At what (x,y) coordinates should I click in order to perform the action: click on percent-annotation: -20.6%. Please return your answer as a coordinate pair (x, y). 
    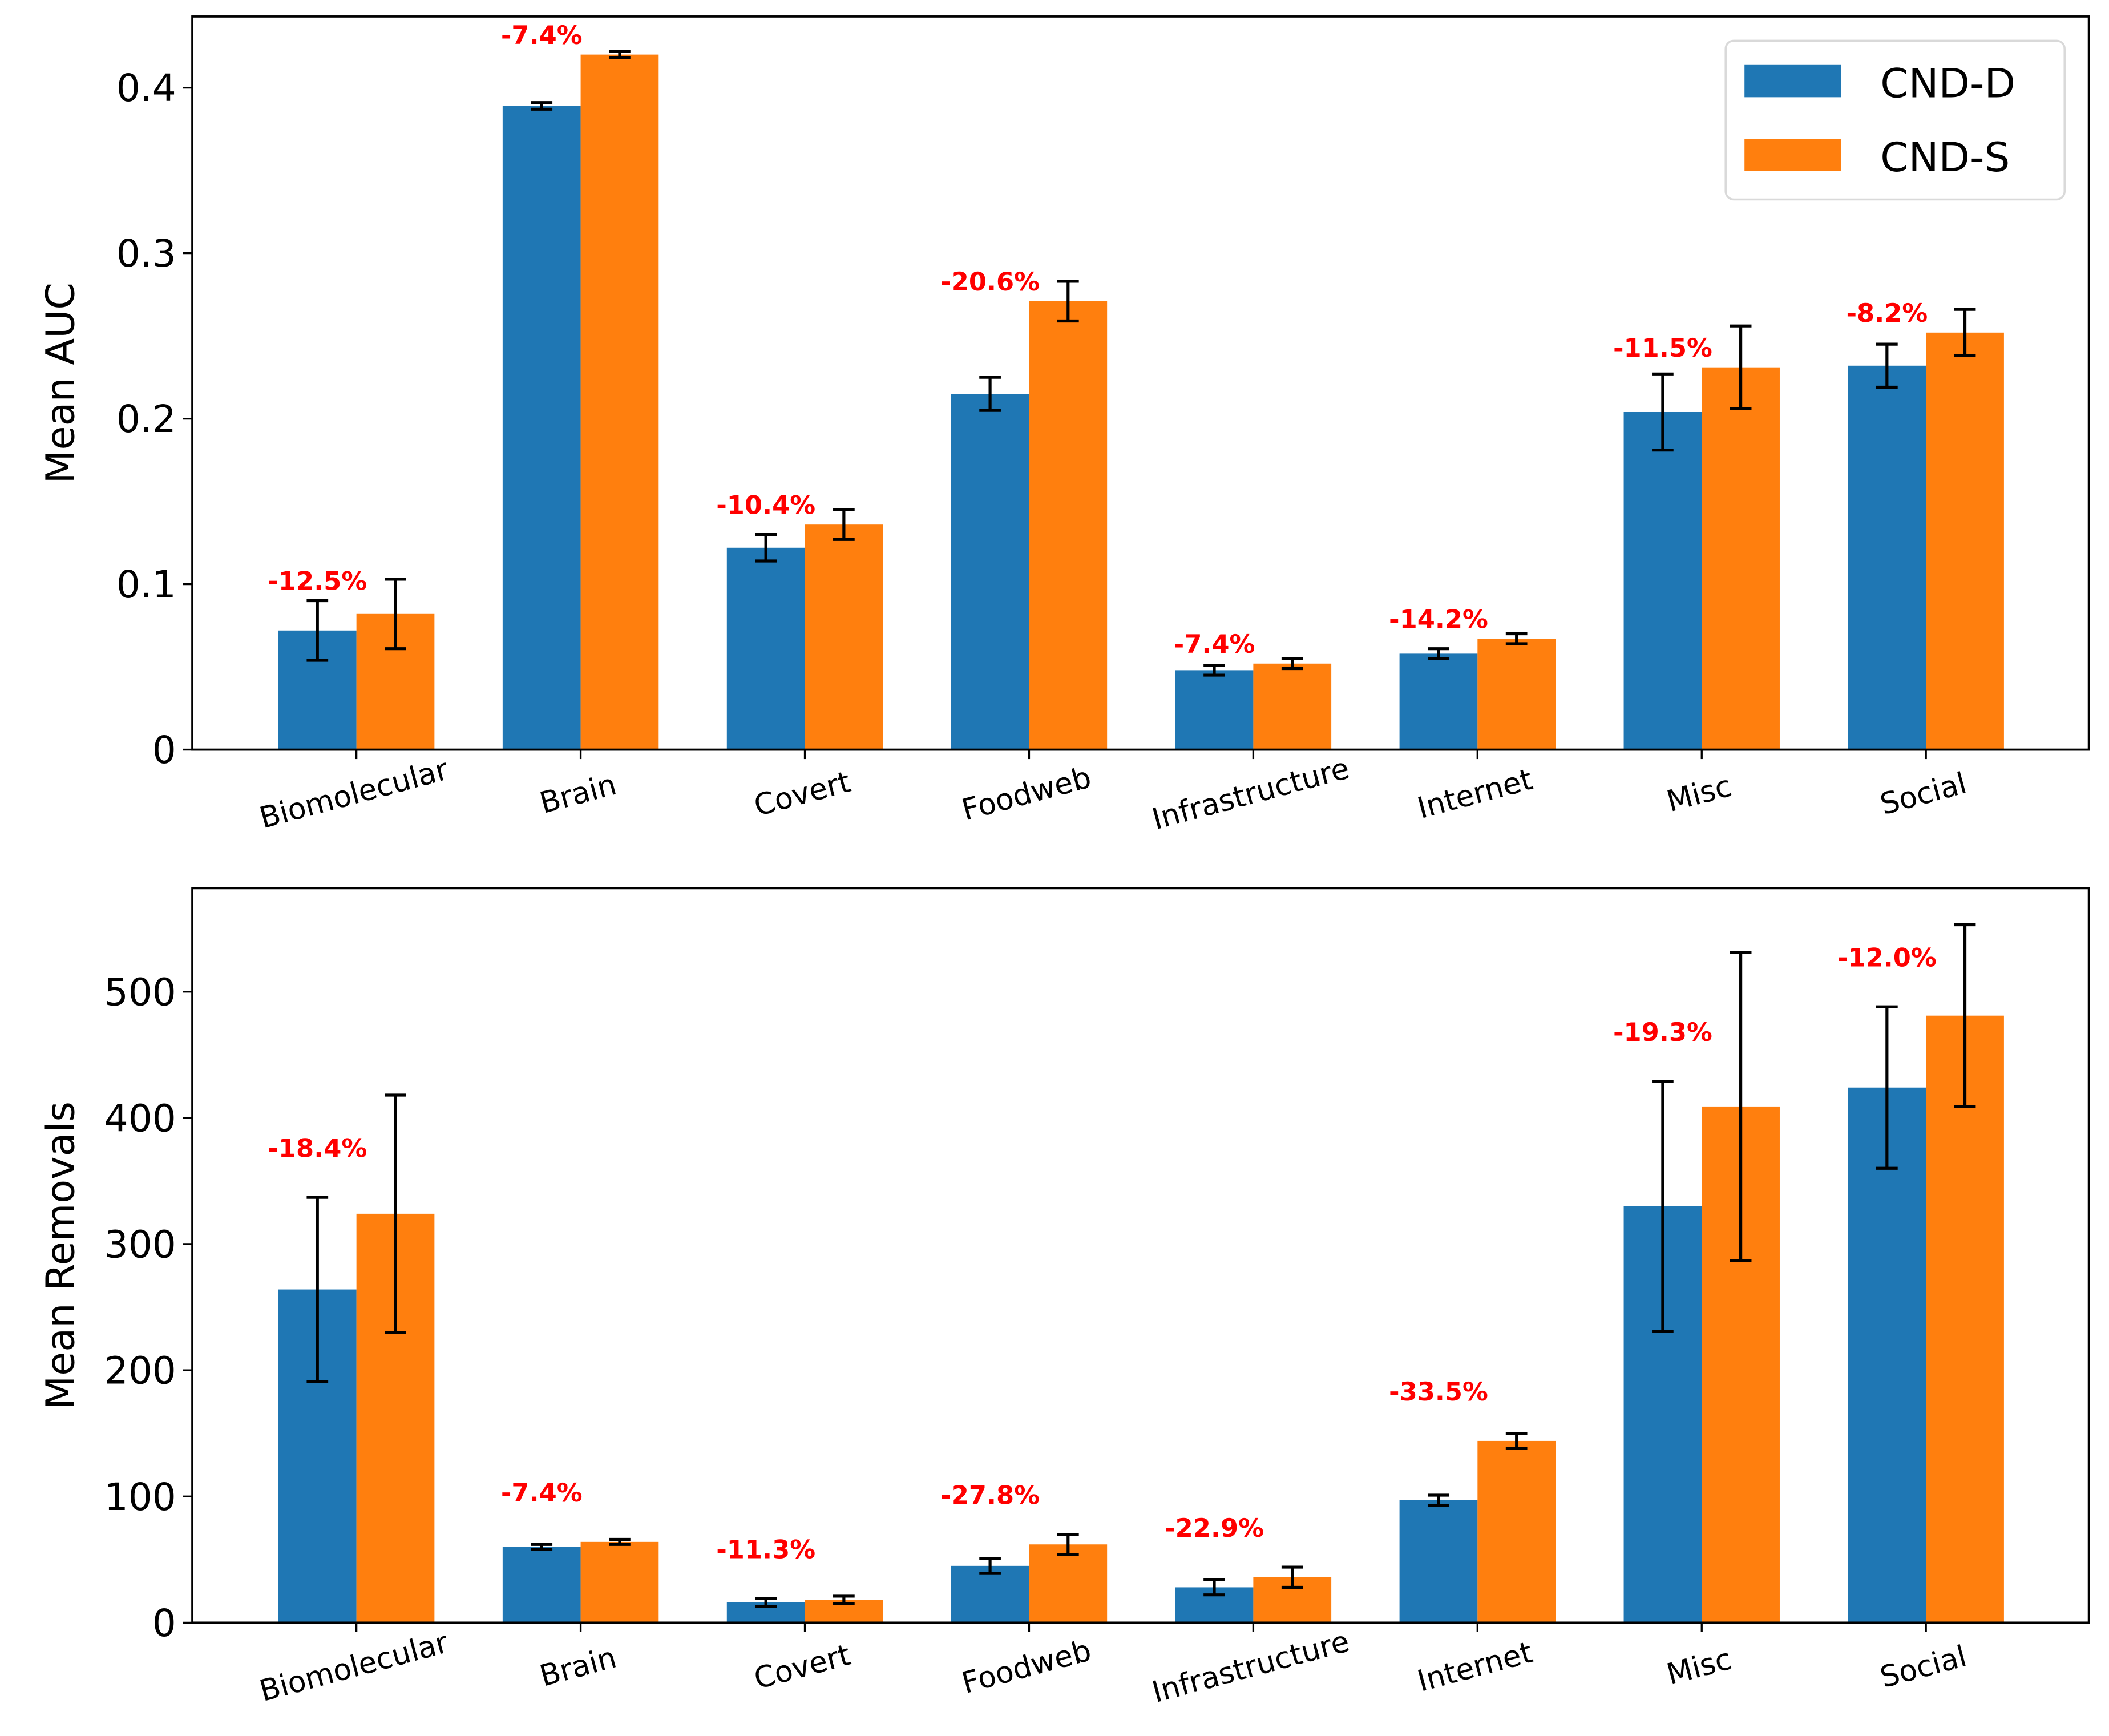
    Looking at the image, I should click on (990, 282).